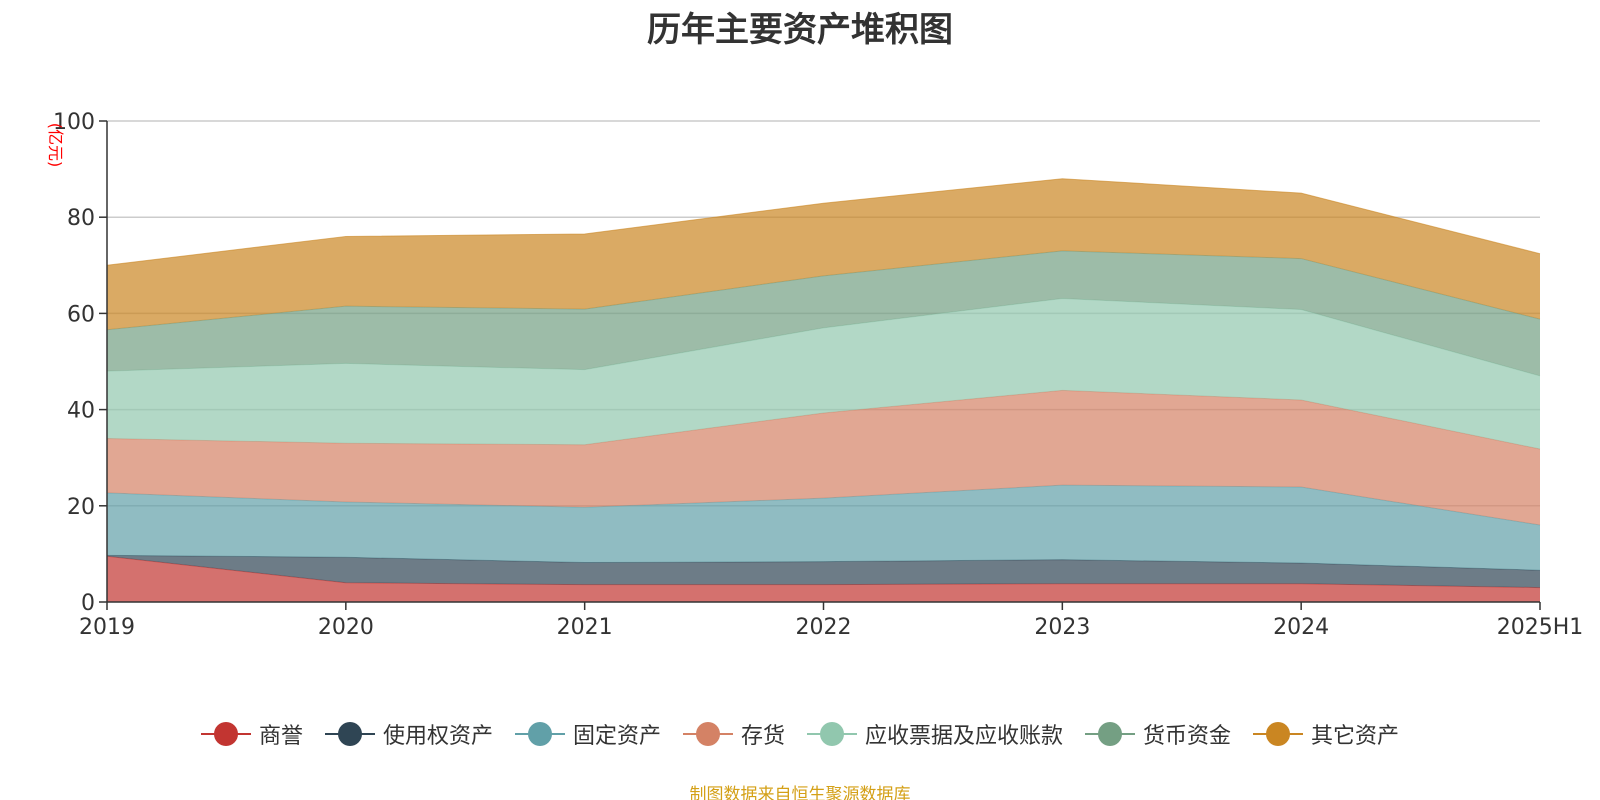  I want to click on x-tick-label: 2022, so click(824, 627).